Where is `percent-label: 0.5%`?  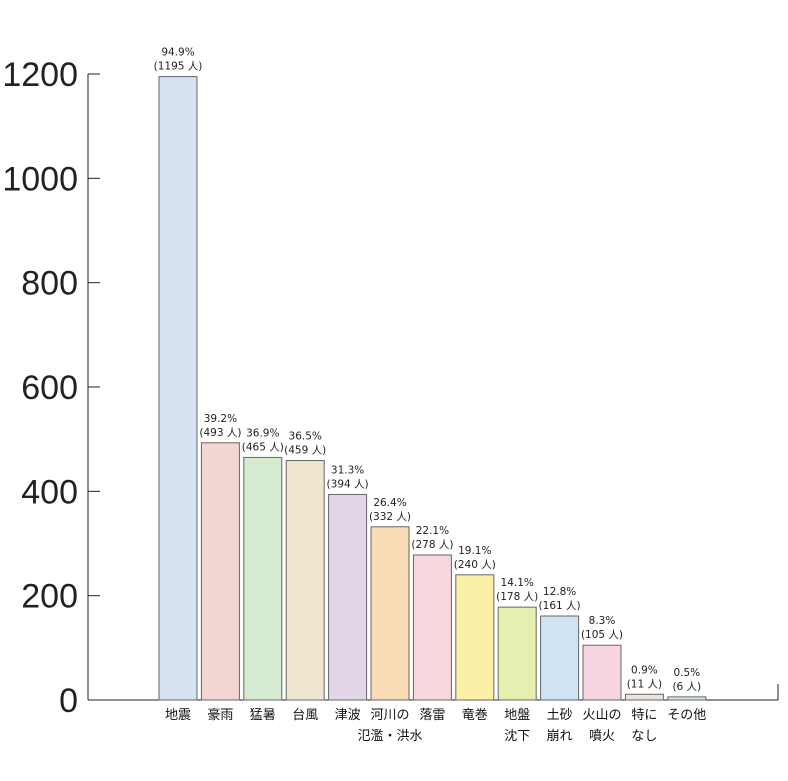 percent-label: 0.5% is located at coordinates (686, 673).